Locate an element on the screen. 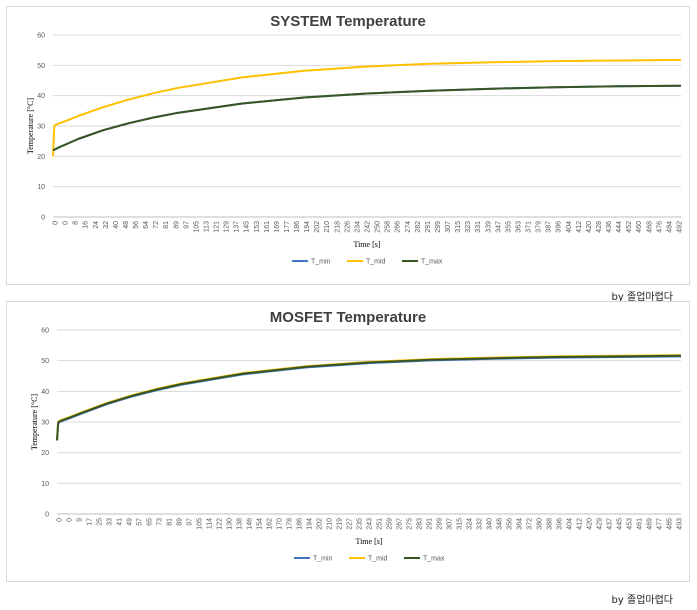  x-tick-label: 130 is located at coordinates (230, 524).